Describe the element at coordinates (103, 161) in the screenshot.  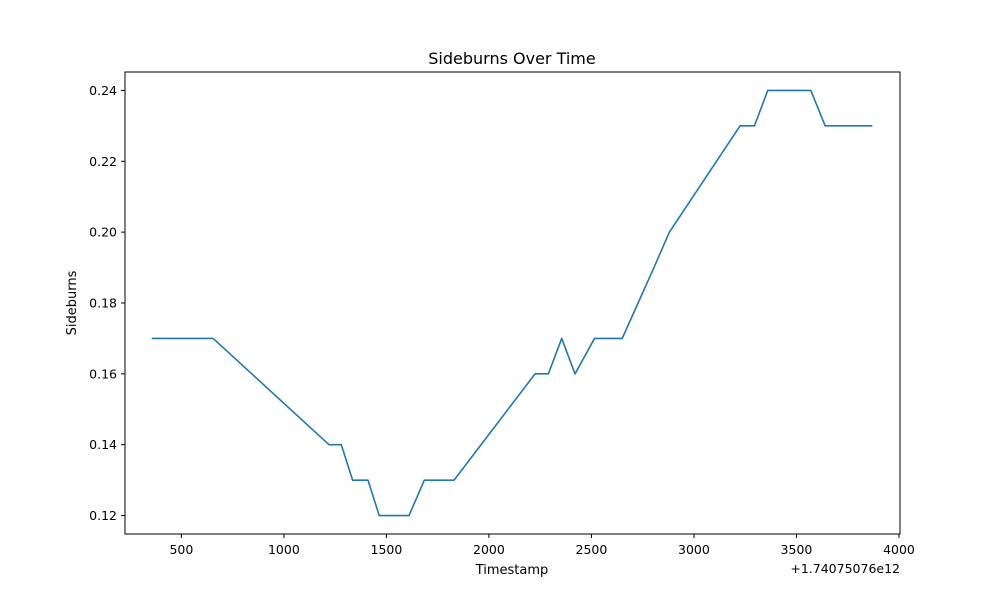
I see `y-tick-label: 0.22` at that location.